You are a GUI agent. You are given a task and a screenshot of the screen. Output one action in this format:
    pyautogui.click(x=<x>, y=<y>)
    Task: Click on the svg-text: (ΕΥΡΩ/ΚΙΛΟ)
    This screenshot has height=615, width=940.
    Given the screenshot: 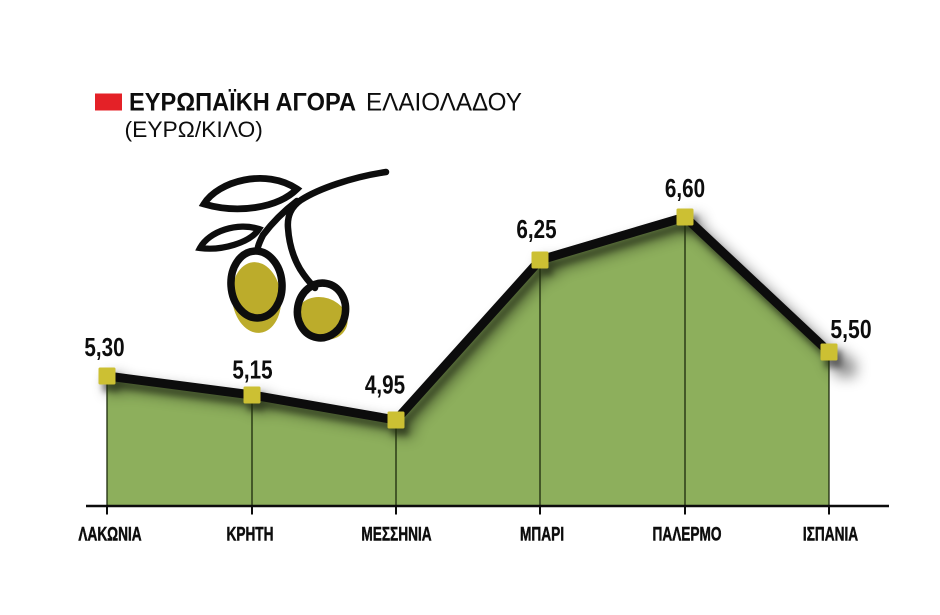 What is the action you would take?
    pyautogui.click(x=194, y=129)
    